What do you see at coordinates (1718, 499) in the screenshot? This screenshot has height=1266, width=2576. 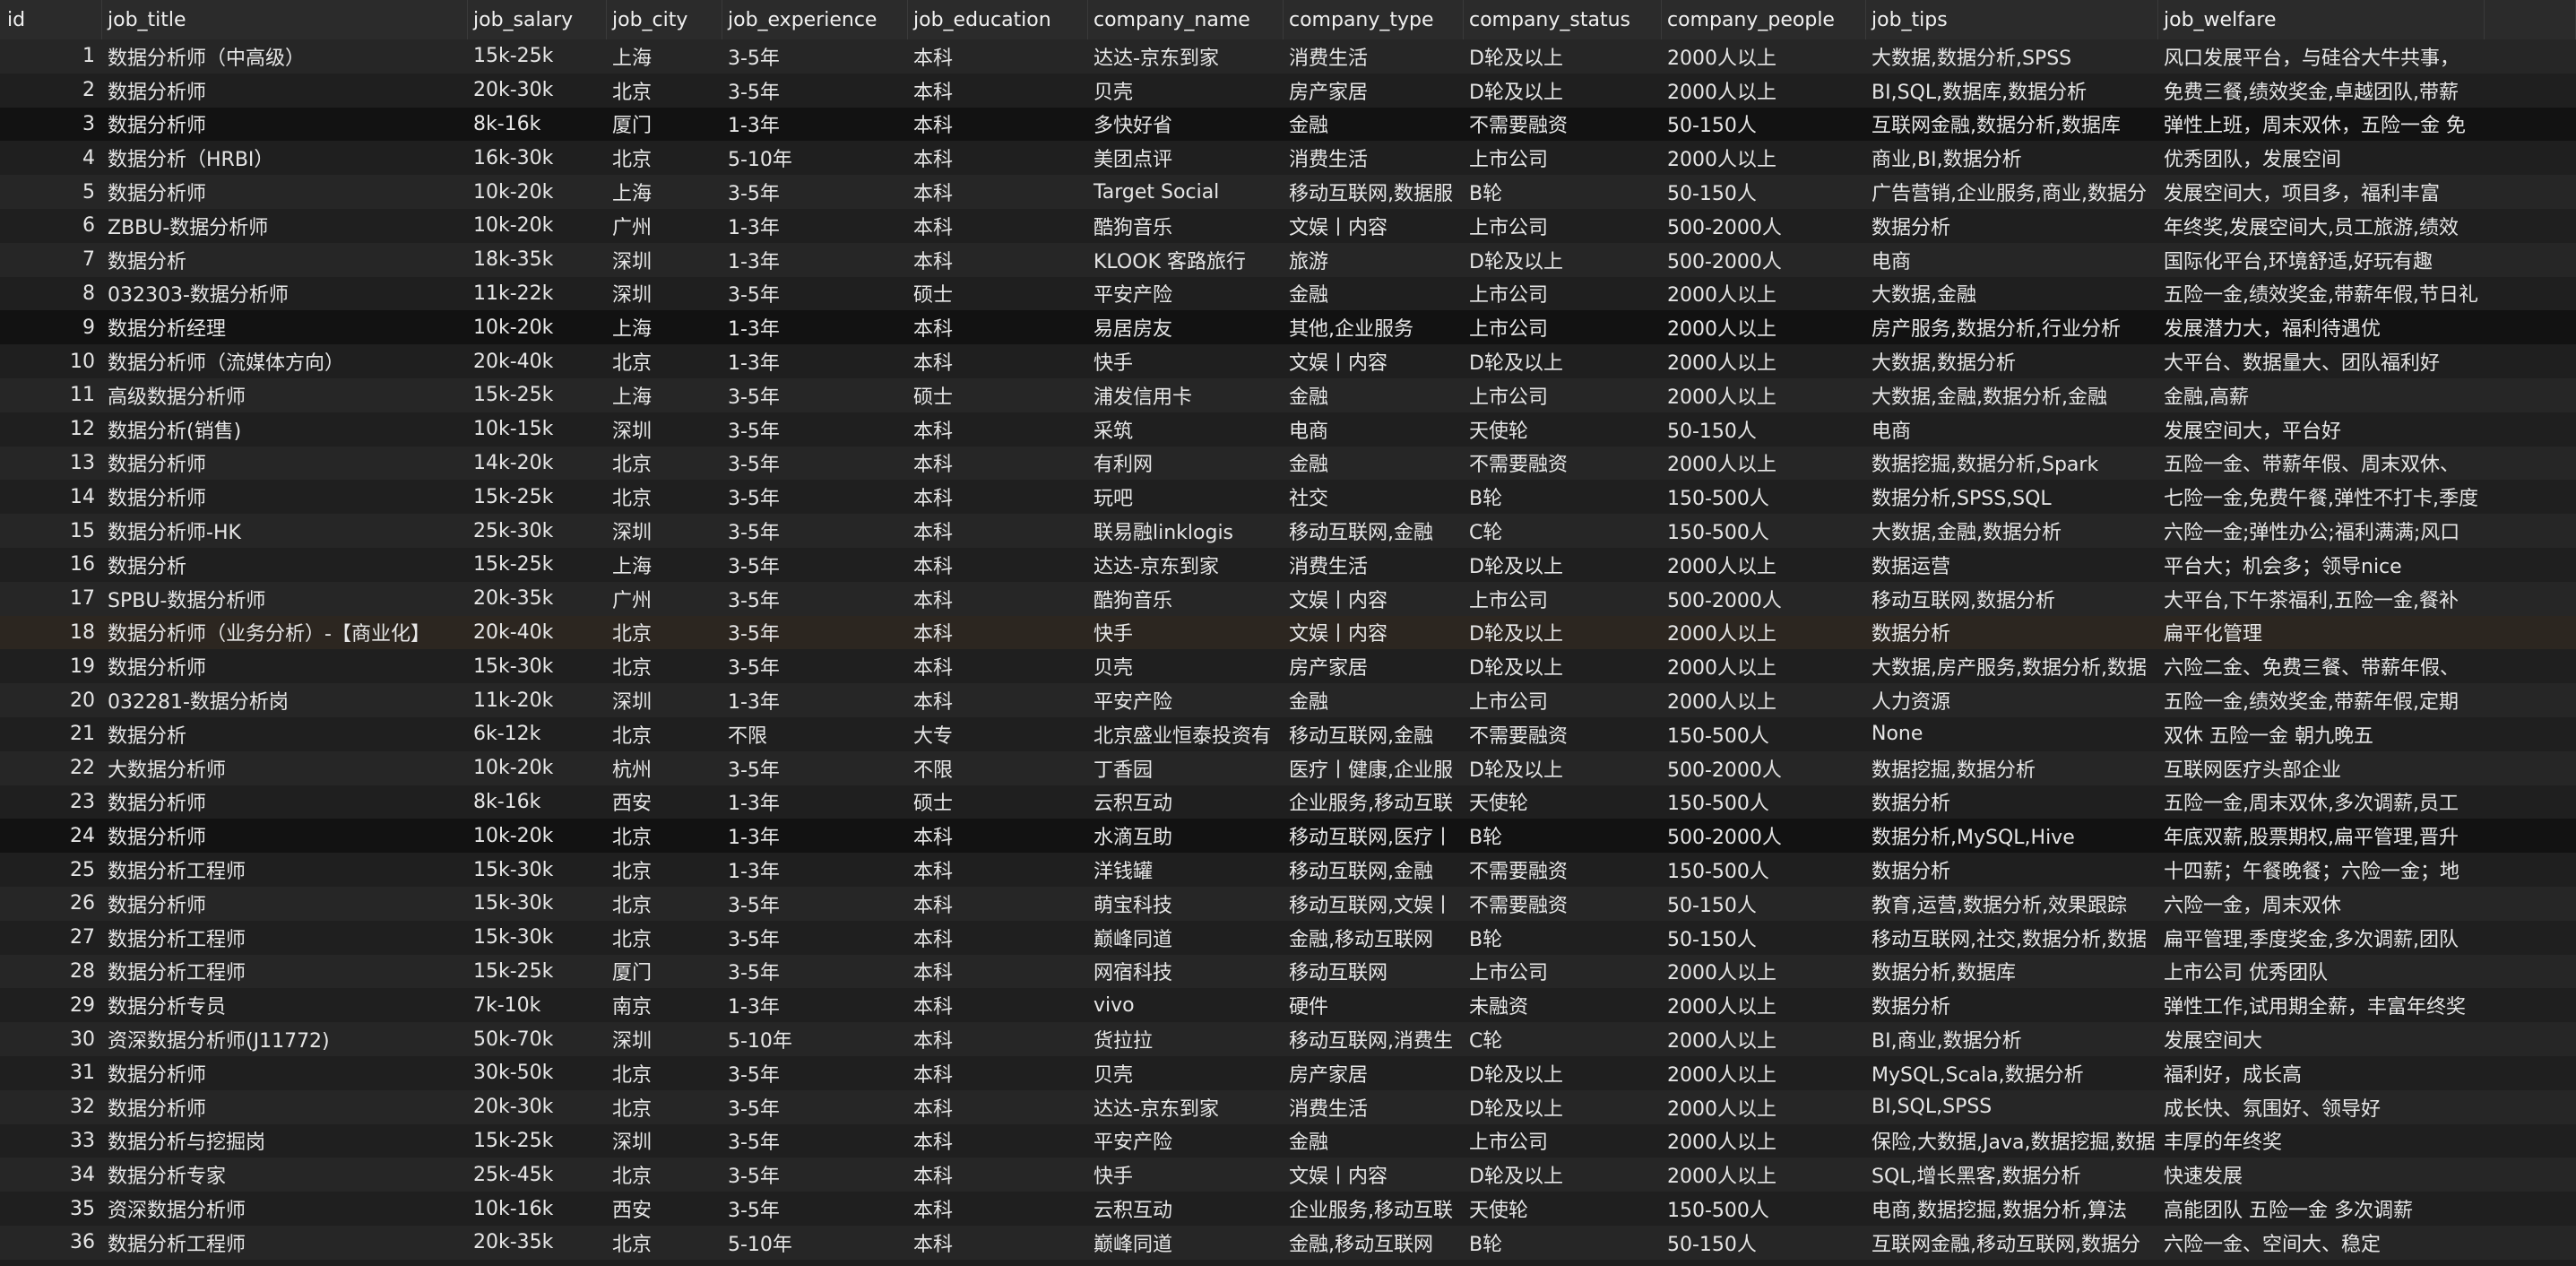 I see `cell-company-people: 150-500人` at bounding box center [1718, 499].